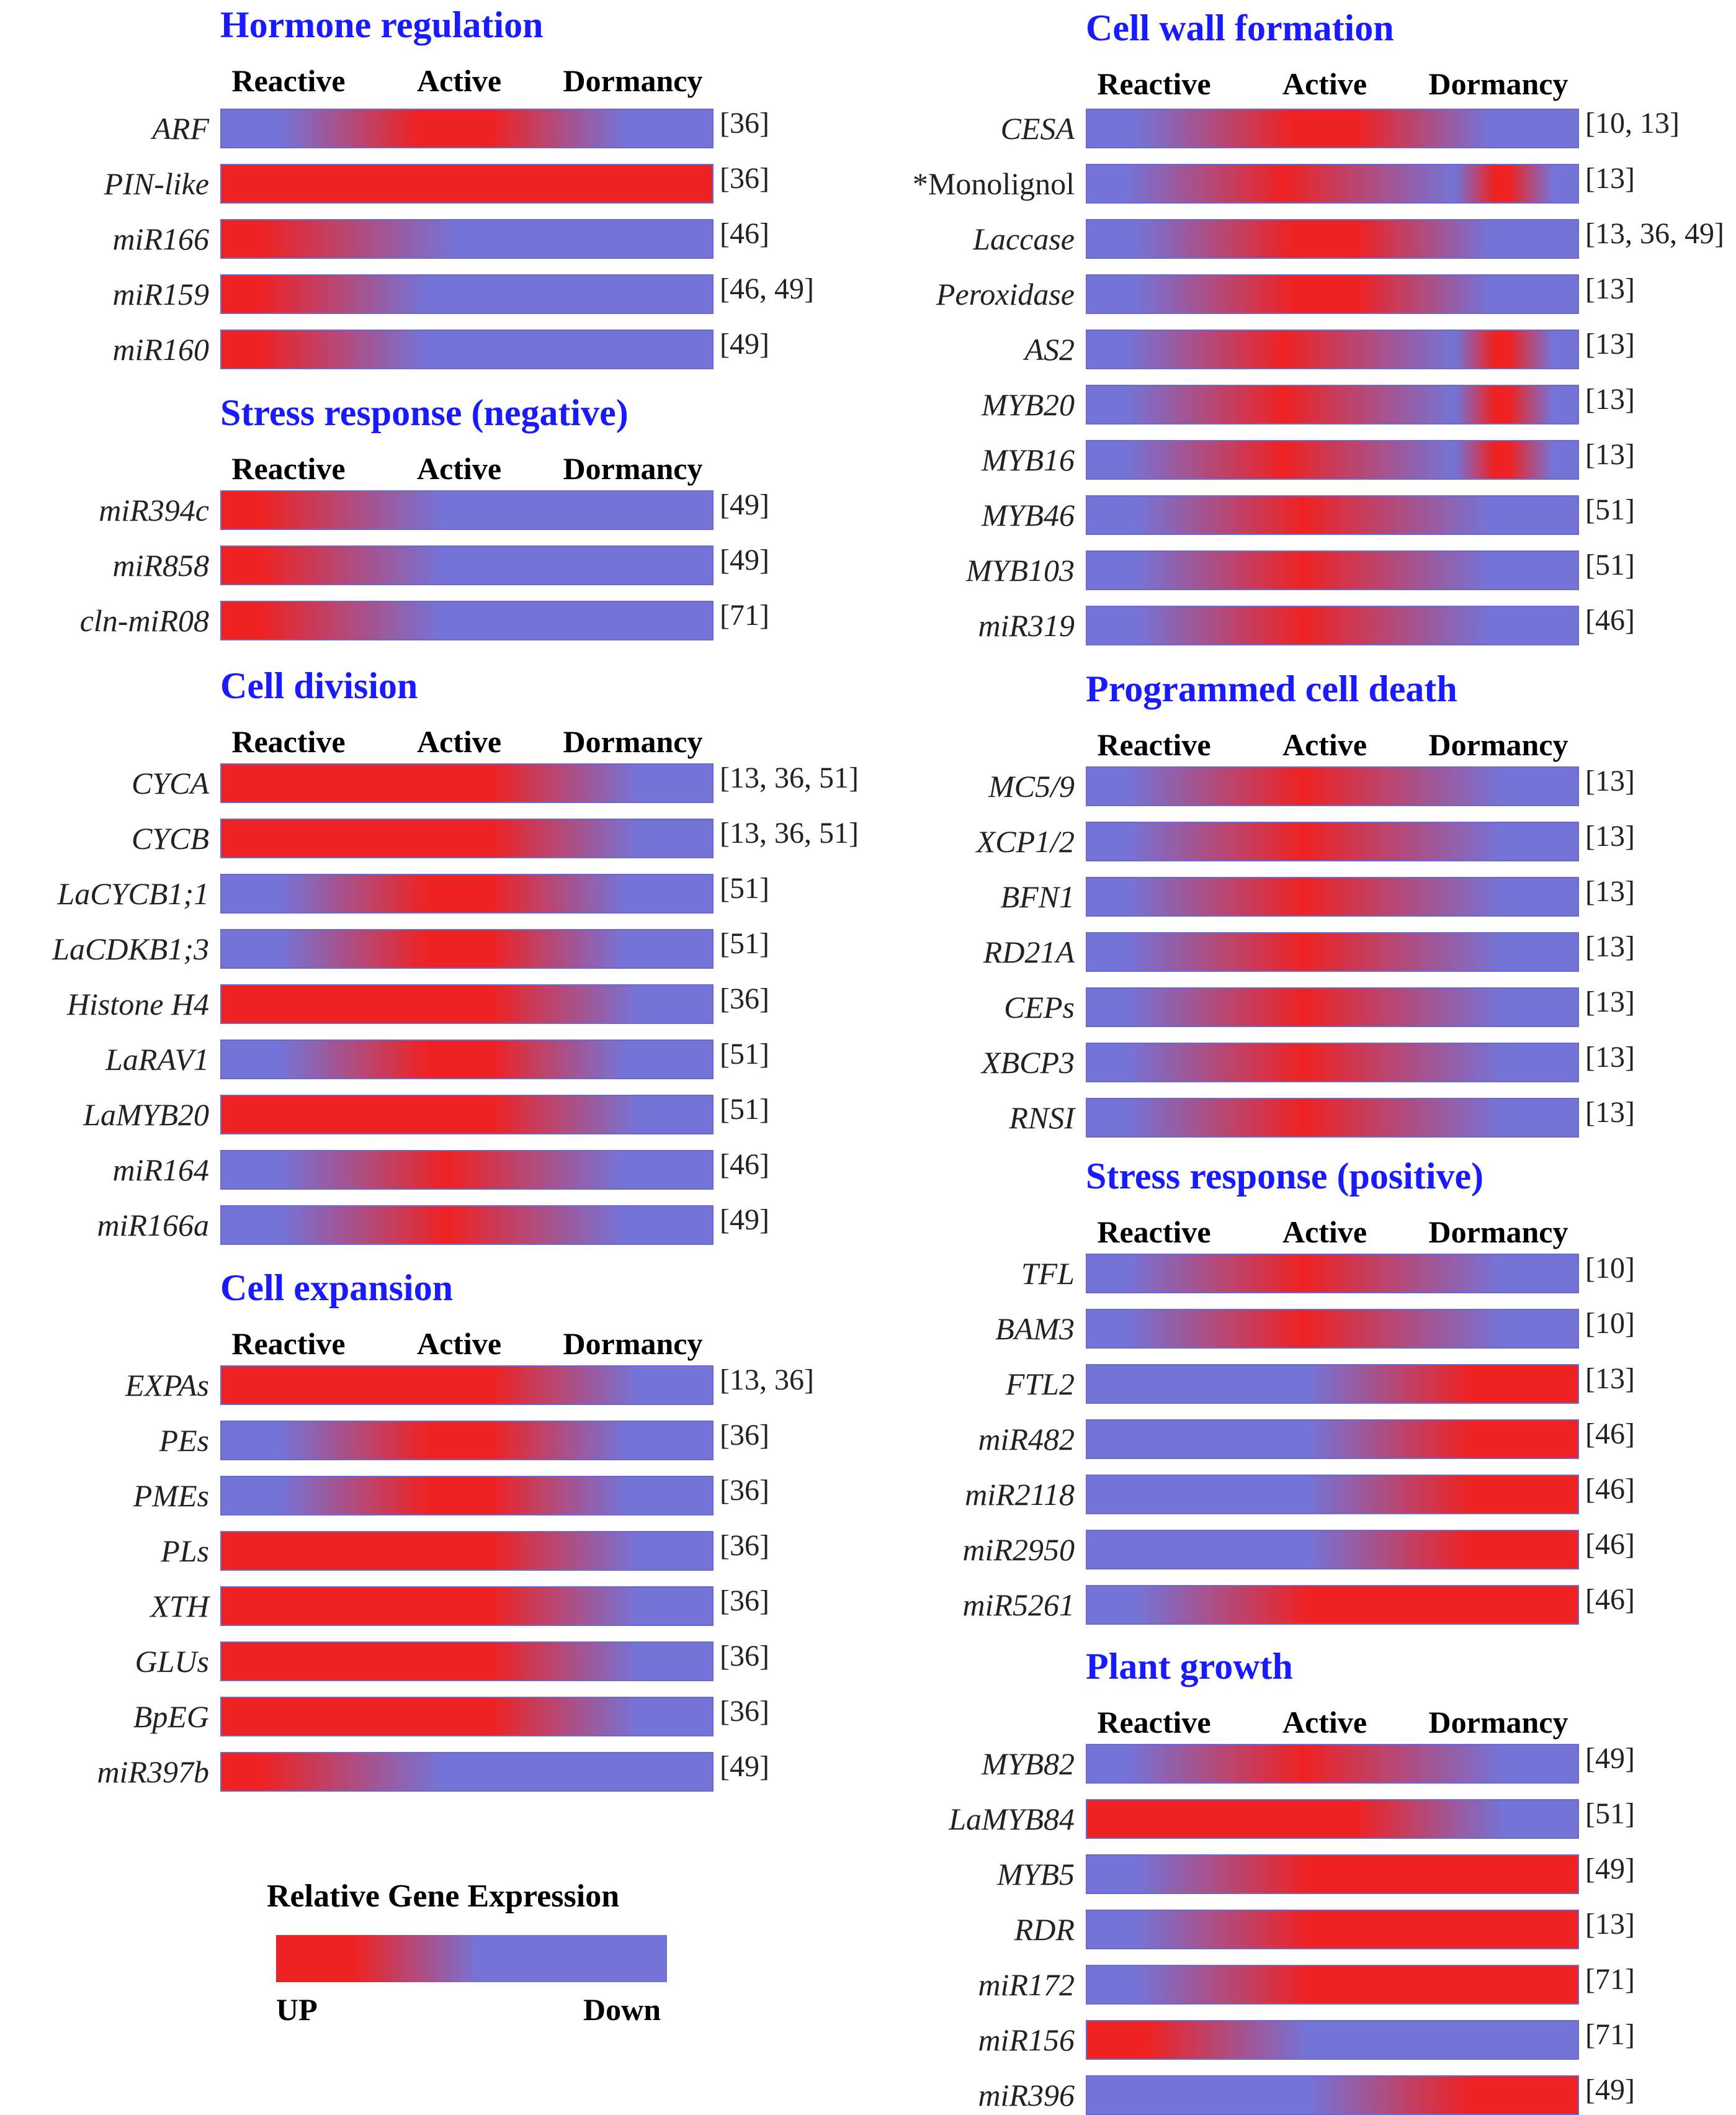  What do you see at coordinates (133, 893) in the screenshot?
I see `gene-name: LaCYCB1;1` at bounding box center [133, 893].